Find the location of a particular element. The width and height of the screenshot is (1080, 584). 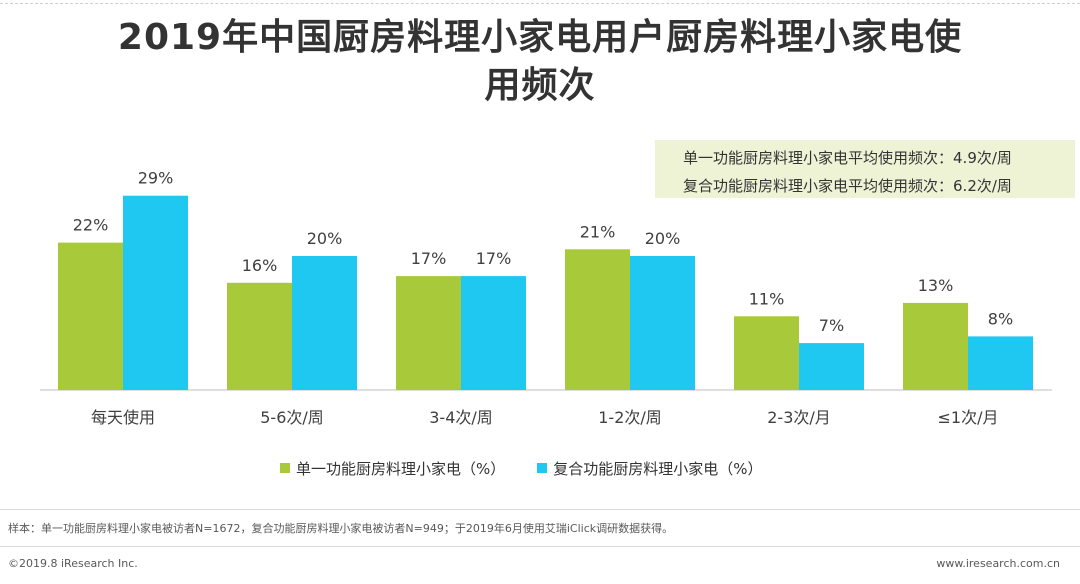

legend-item-single: 单一功能厨房料理小家电（%） is located at coordinates (392, 468).